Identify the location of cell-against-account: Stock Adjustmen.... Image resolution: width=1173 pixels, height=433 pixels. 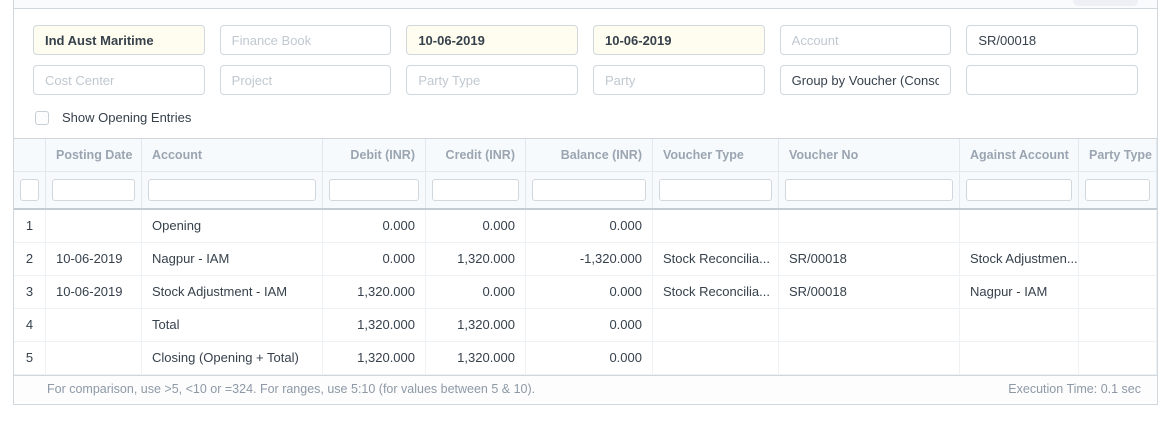
(1019, 259).